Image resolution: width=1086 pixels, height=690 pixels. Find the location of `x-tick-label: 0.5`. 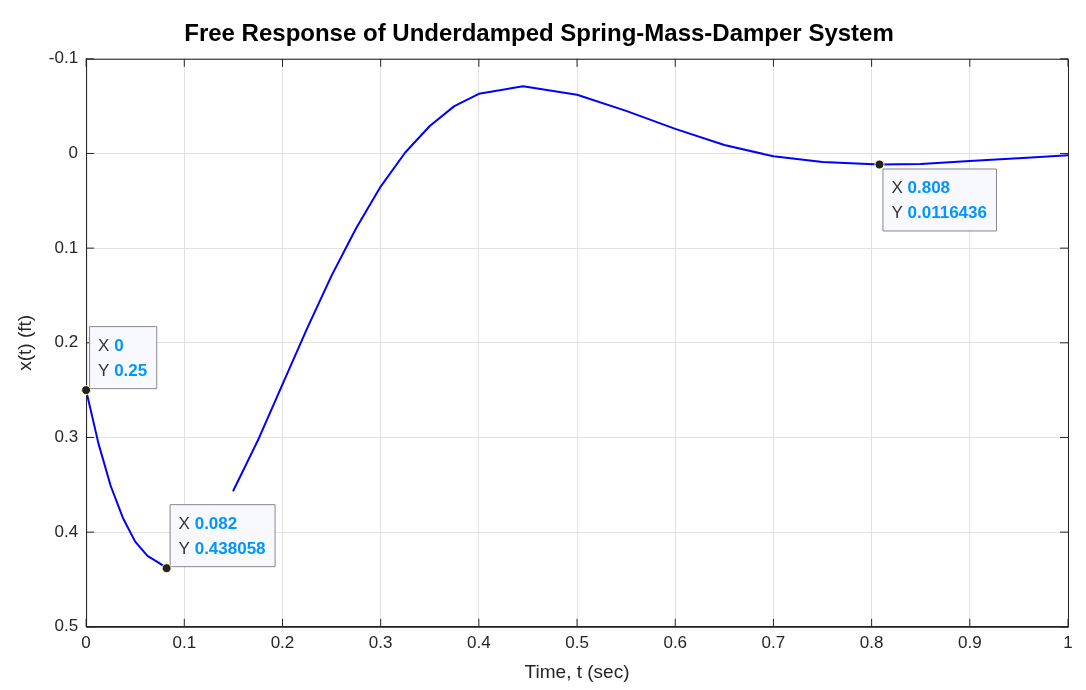

x-tick-label: 0.5 is located at coordinates (577, 642).